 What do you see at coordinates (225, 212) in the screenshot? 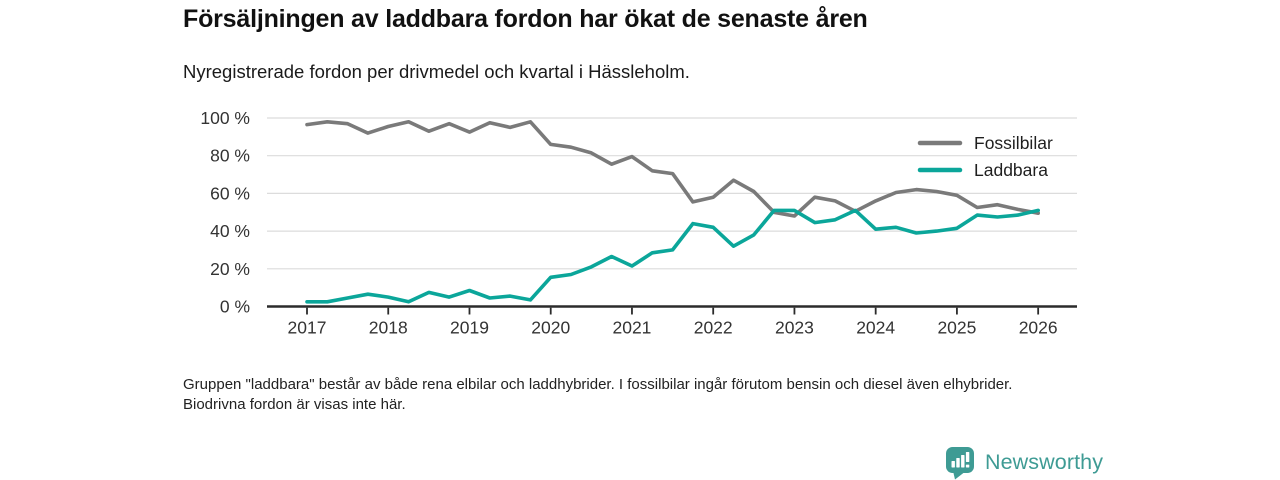
I see `y-axis-labels: 0 % 20 % 40 % 60 % 80 % 100 %` at bounding box center [225, 212].